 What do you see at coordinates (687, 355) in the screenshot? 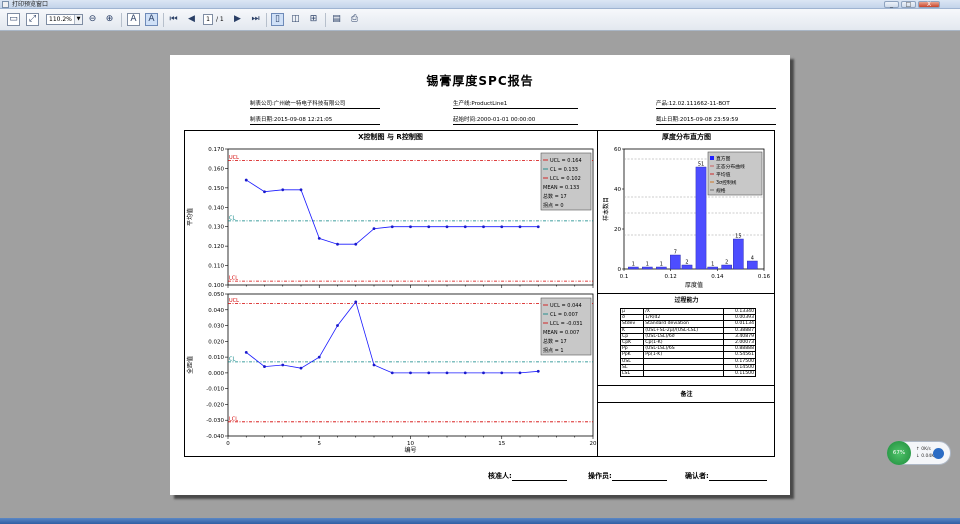
I see `table-row: PpK Pp(1-K) 0.54561` at bounding box center [687, 355].